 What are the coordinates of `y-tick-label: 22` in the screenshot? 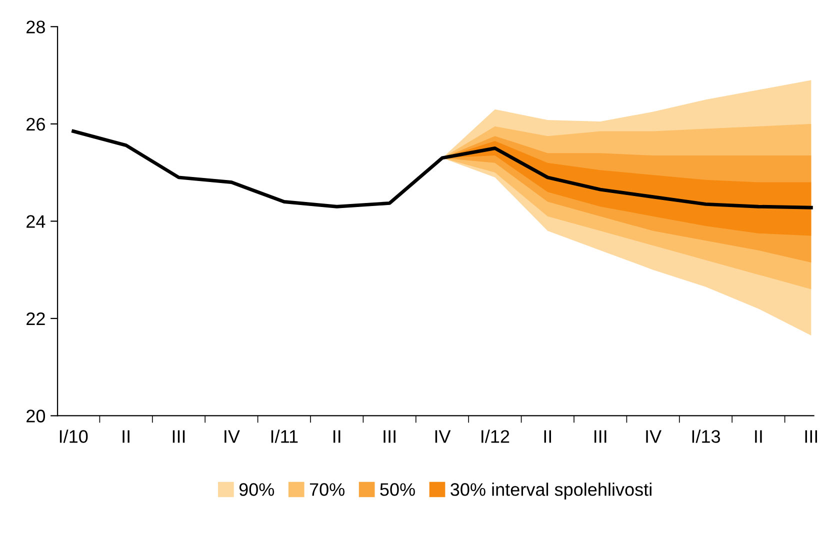 It's located at (35, 319).